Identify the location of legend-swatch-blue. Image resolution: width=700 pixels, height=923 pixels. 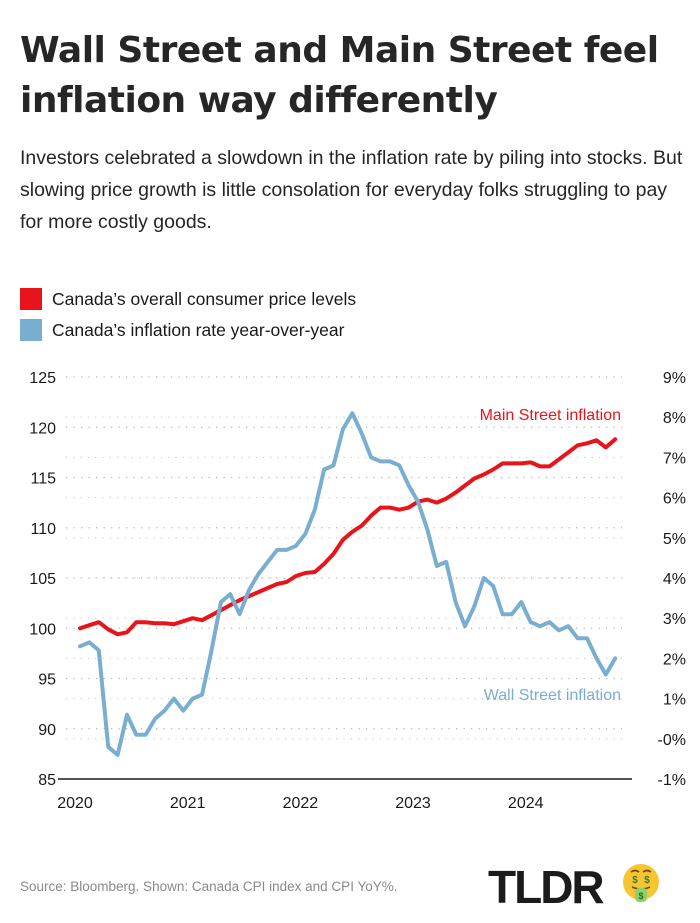
(31, 330).